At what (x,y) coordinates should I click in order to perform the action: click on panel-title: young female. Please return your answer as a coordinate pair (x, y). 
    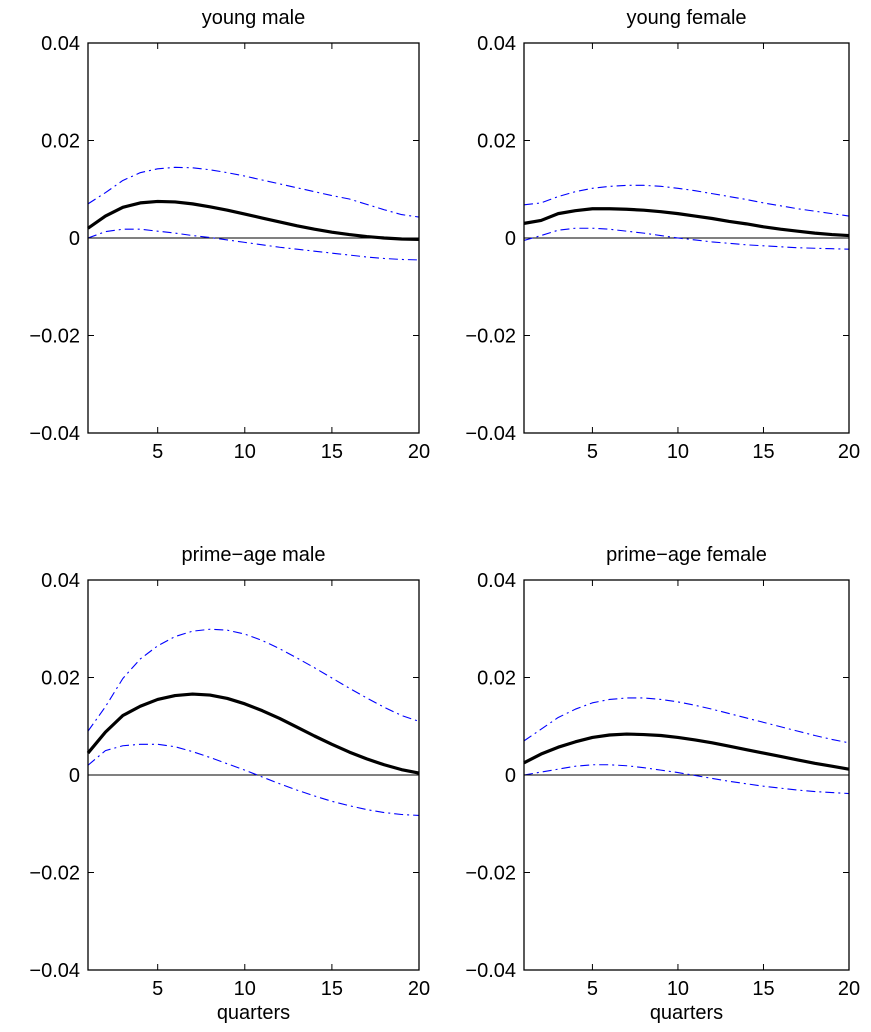
    Looking at the image, I should click on (686, 18).